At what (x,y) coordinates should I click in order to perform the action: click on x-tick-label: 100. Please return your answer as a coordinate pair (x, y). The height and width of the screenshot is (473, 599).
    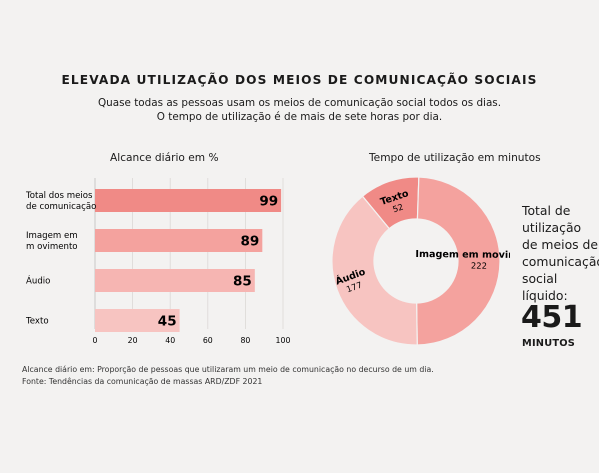
    Looking at the image, I should click on (283, 340).